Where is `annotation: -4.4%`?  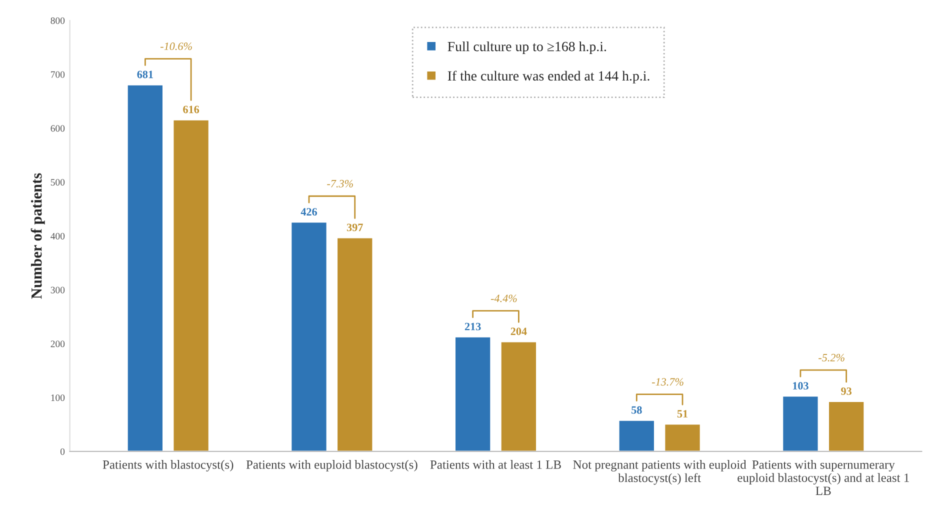 annotation: -4.4% is located at coordinates (503, 298).